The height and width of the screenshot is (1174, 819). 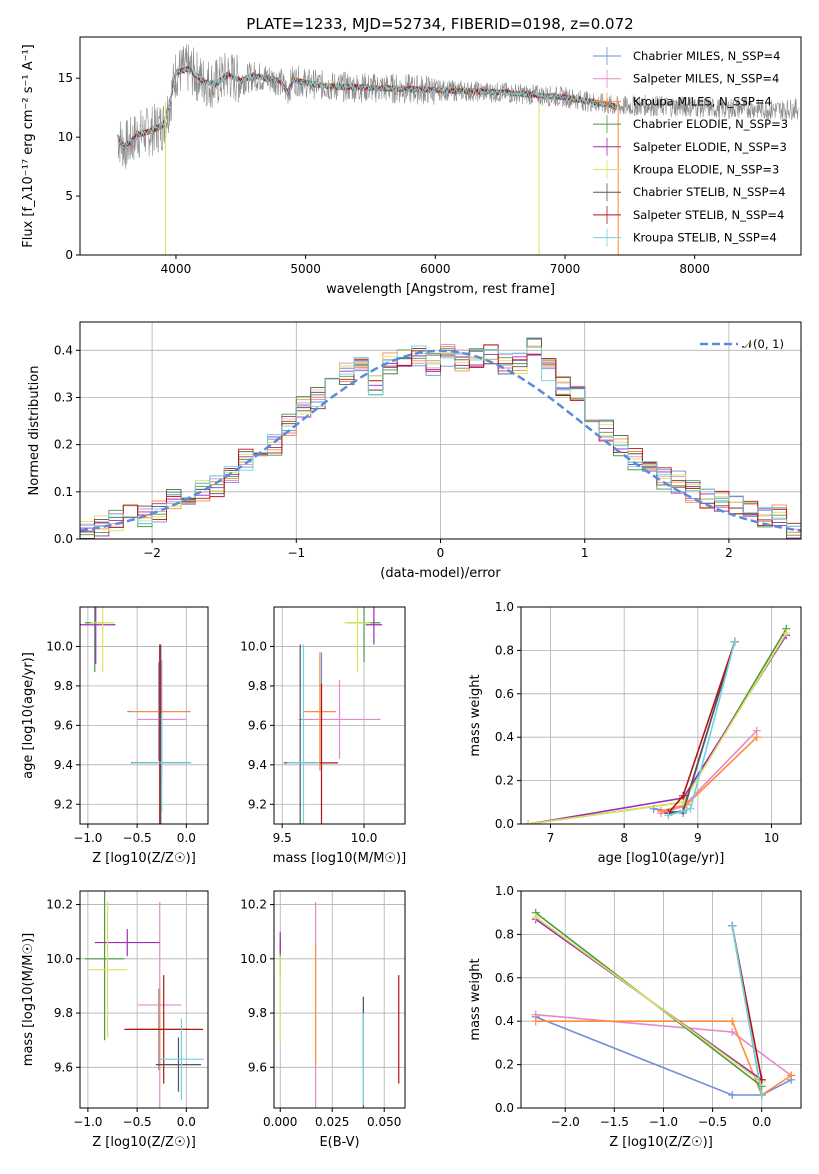 What do you see at coordinates (504, 607) in the screenshot?
I see `y-tick-label: 1.0` at bounding box center [504, 607].